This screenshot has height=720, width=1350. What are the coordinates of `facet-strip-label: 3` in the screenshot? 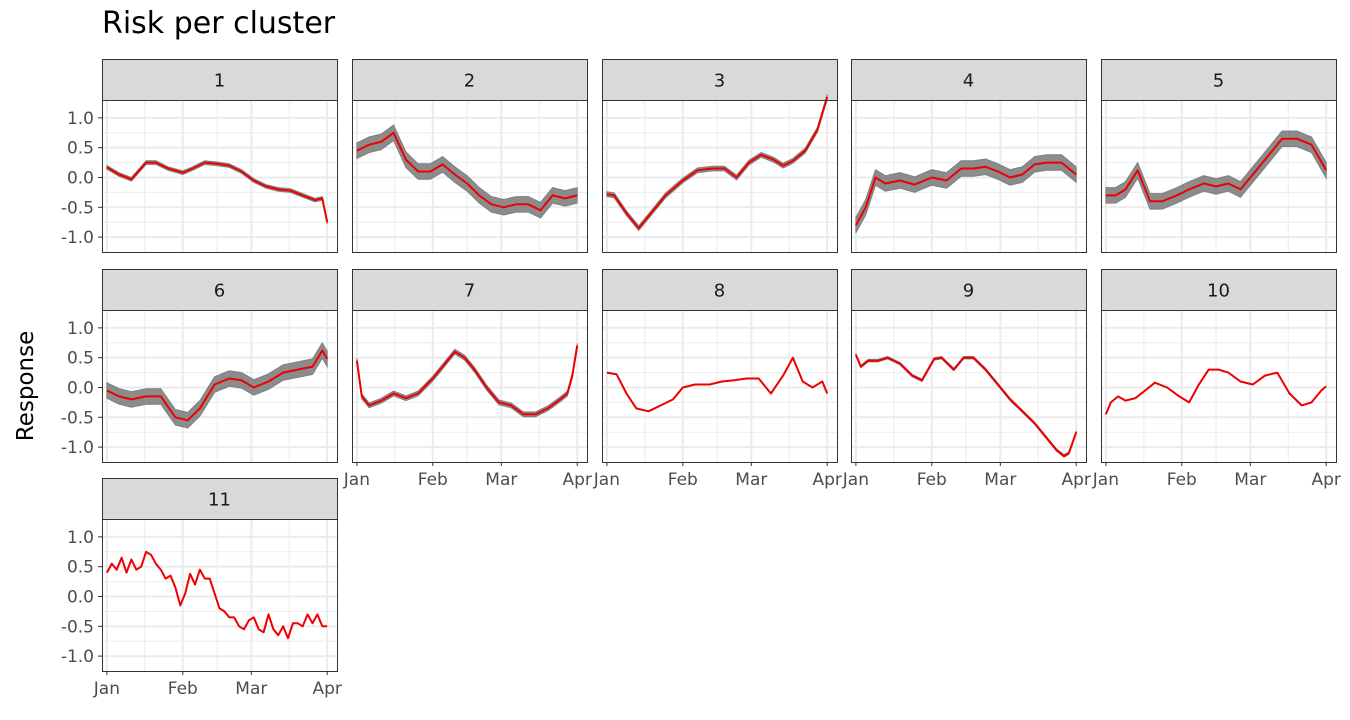 It's located at (719, 81).